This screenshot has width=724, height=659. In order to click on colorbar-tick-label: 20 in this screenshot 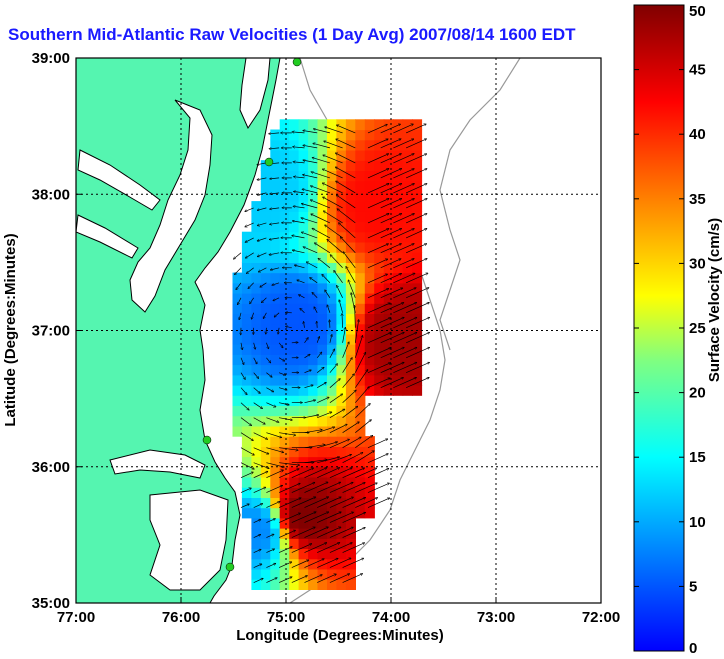, I will do `click(697, 393)`.